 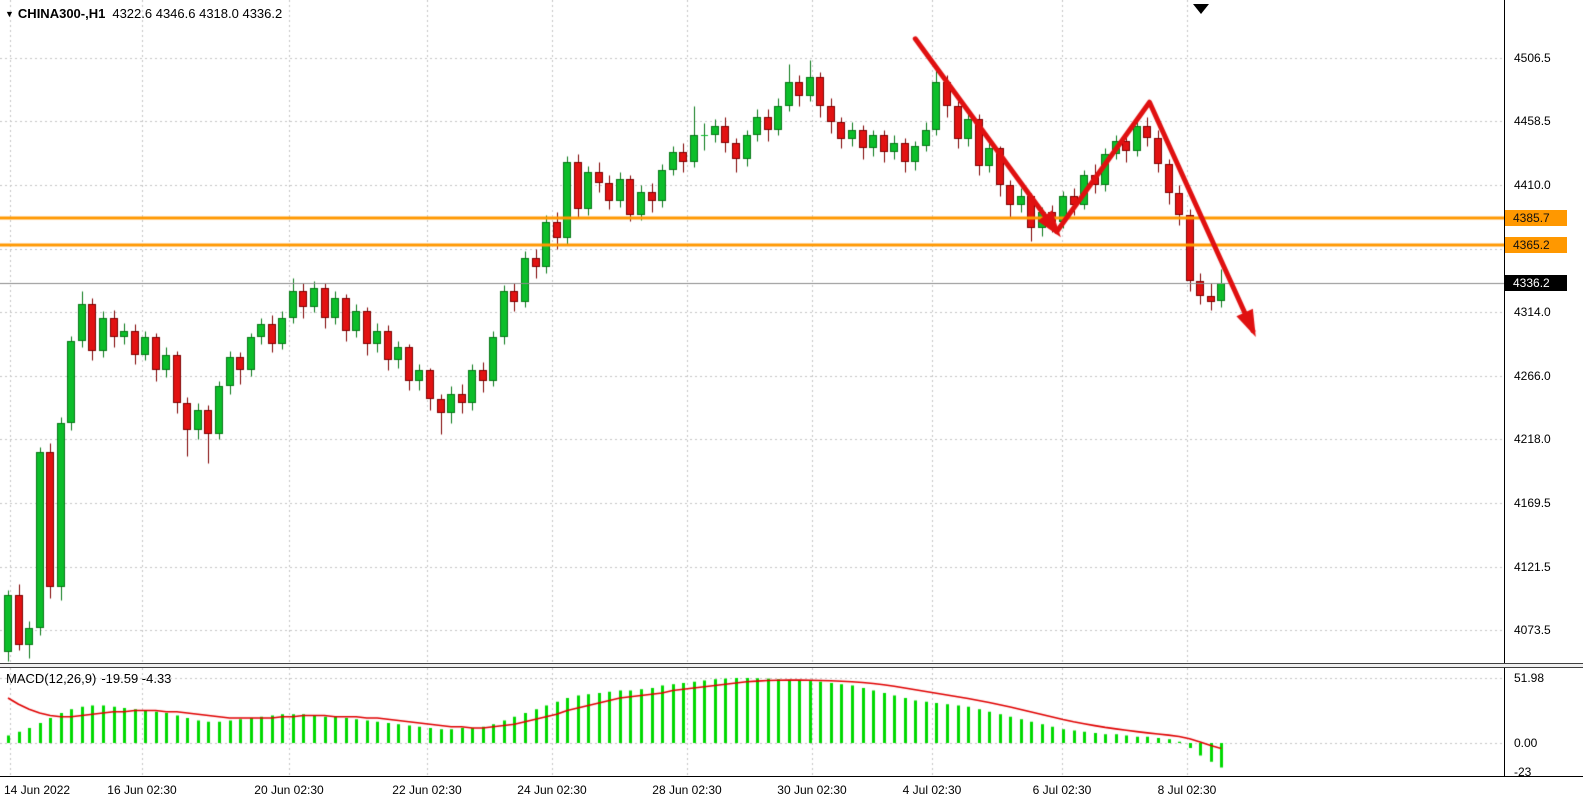 I want to click on price-tick-label: 4121.5, so click(x=1532, y=566).